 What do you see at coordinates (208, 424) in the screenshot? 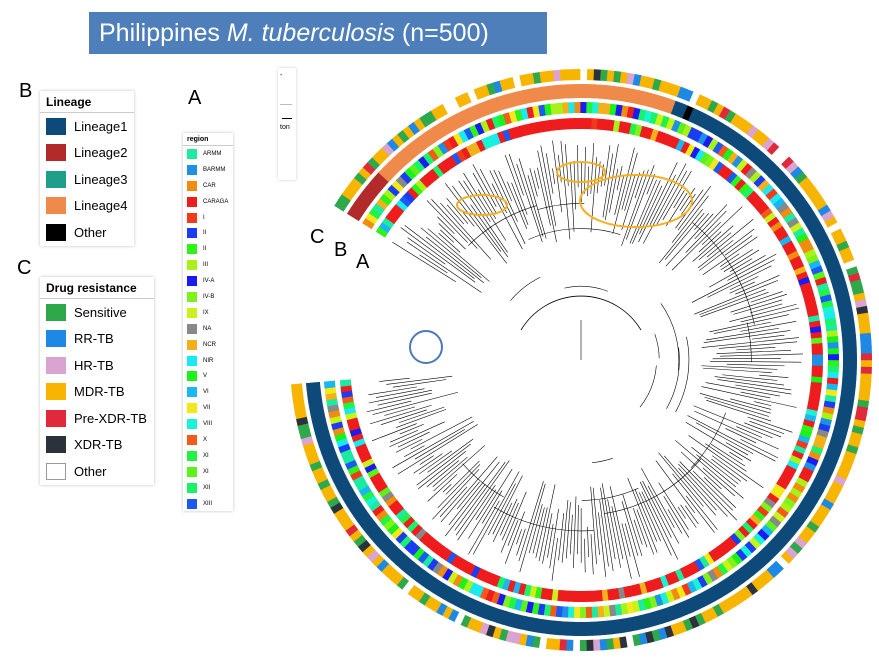
I see `legend-item: VIII` at bounding box center [208, 424].